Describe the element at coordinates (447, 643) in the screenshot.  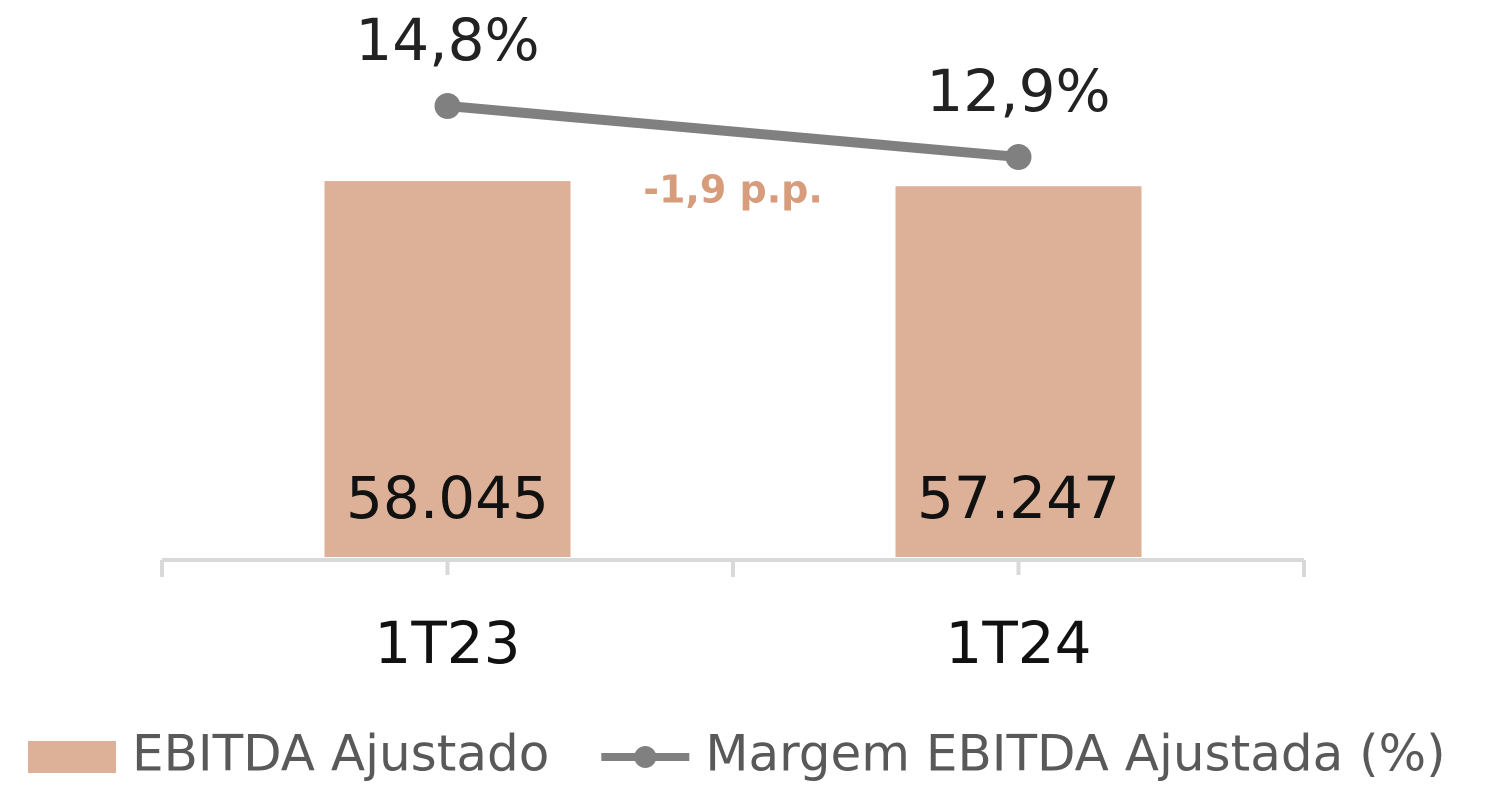
I see `x-tick-label: 1T23` at that location.